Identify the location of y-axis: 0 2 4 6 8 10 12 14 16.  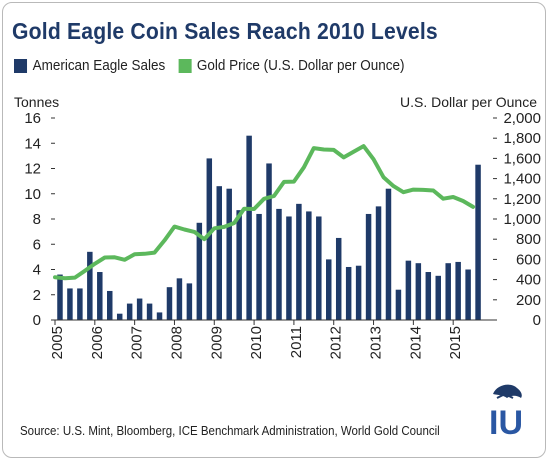
(39, 219).